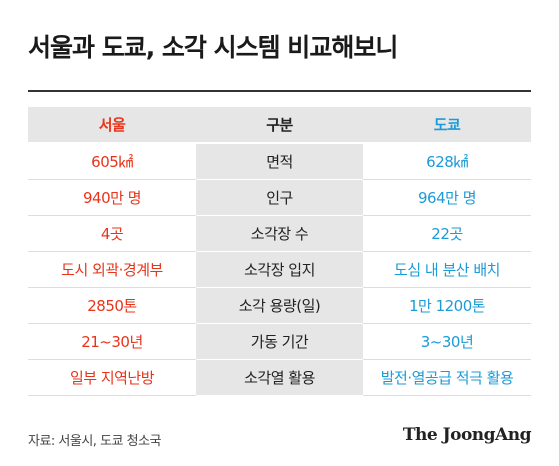 This screenshot has width=559, height=466. I want to click on cell-label-operation: 가동 기간, so click(279, 341).